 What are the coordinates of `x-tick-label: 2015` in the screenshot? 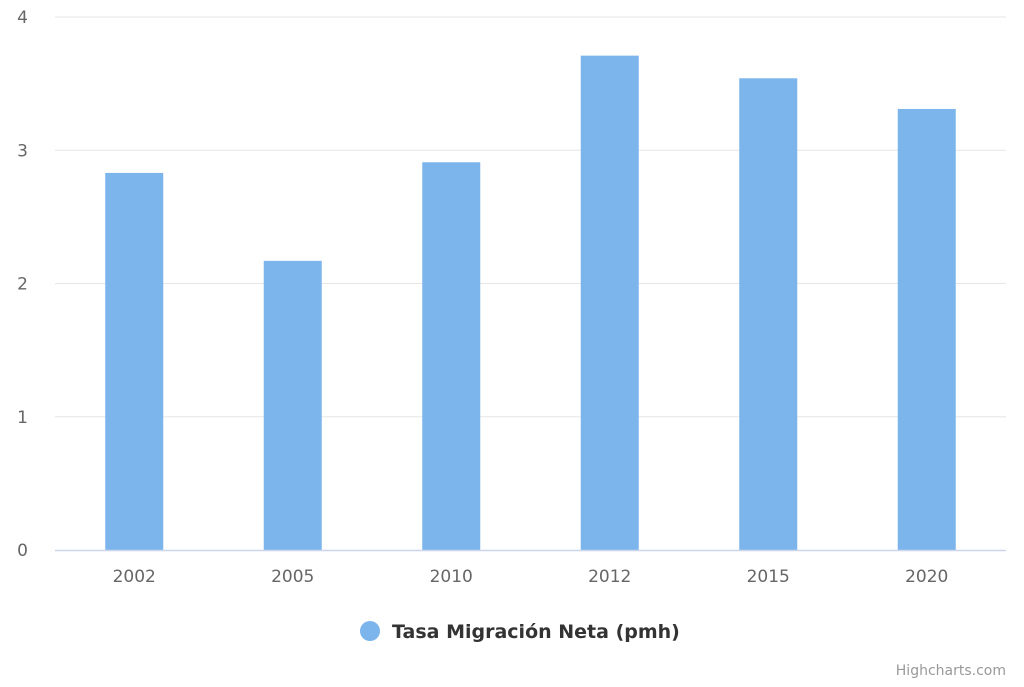 It's located at (768, 577).